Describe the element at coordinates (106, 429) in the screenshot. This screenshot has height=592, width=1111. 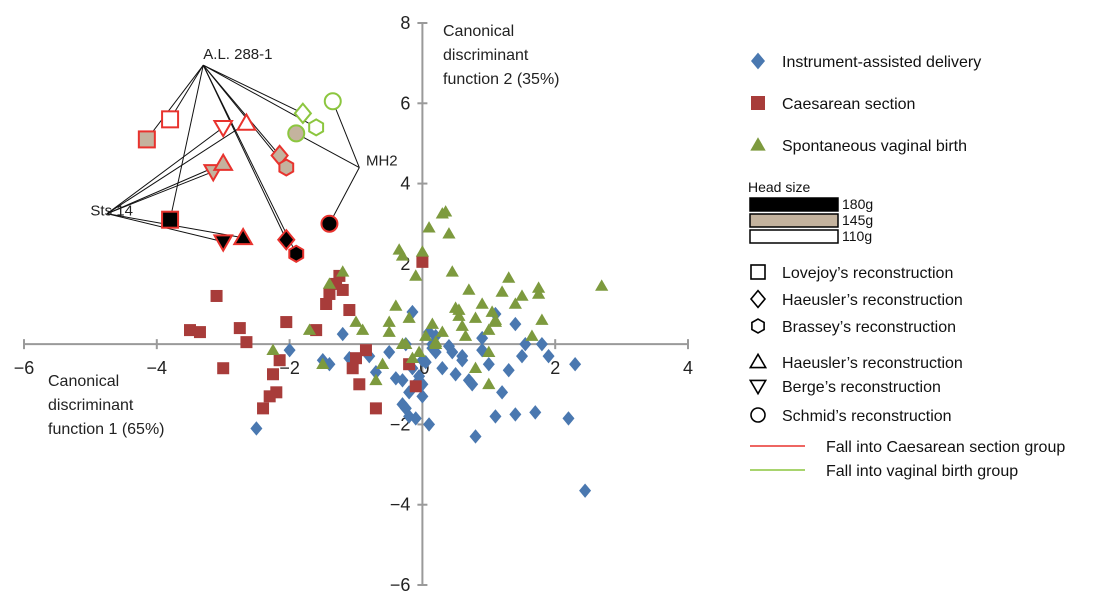
I see `x-axis-label-line-3: function 1 (65%)` at that location.